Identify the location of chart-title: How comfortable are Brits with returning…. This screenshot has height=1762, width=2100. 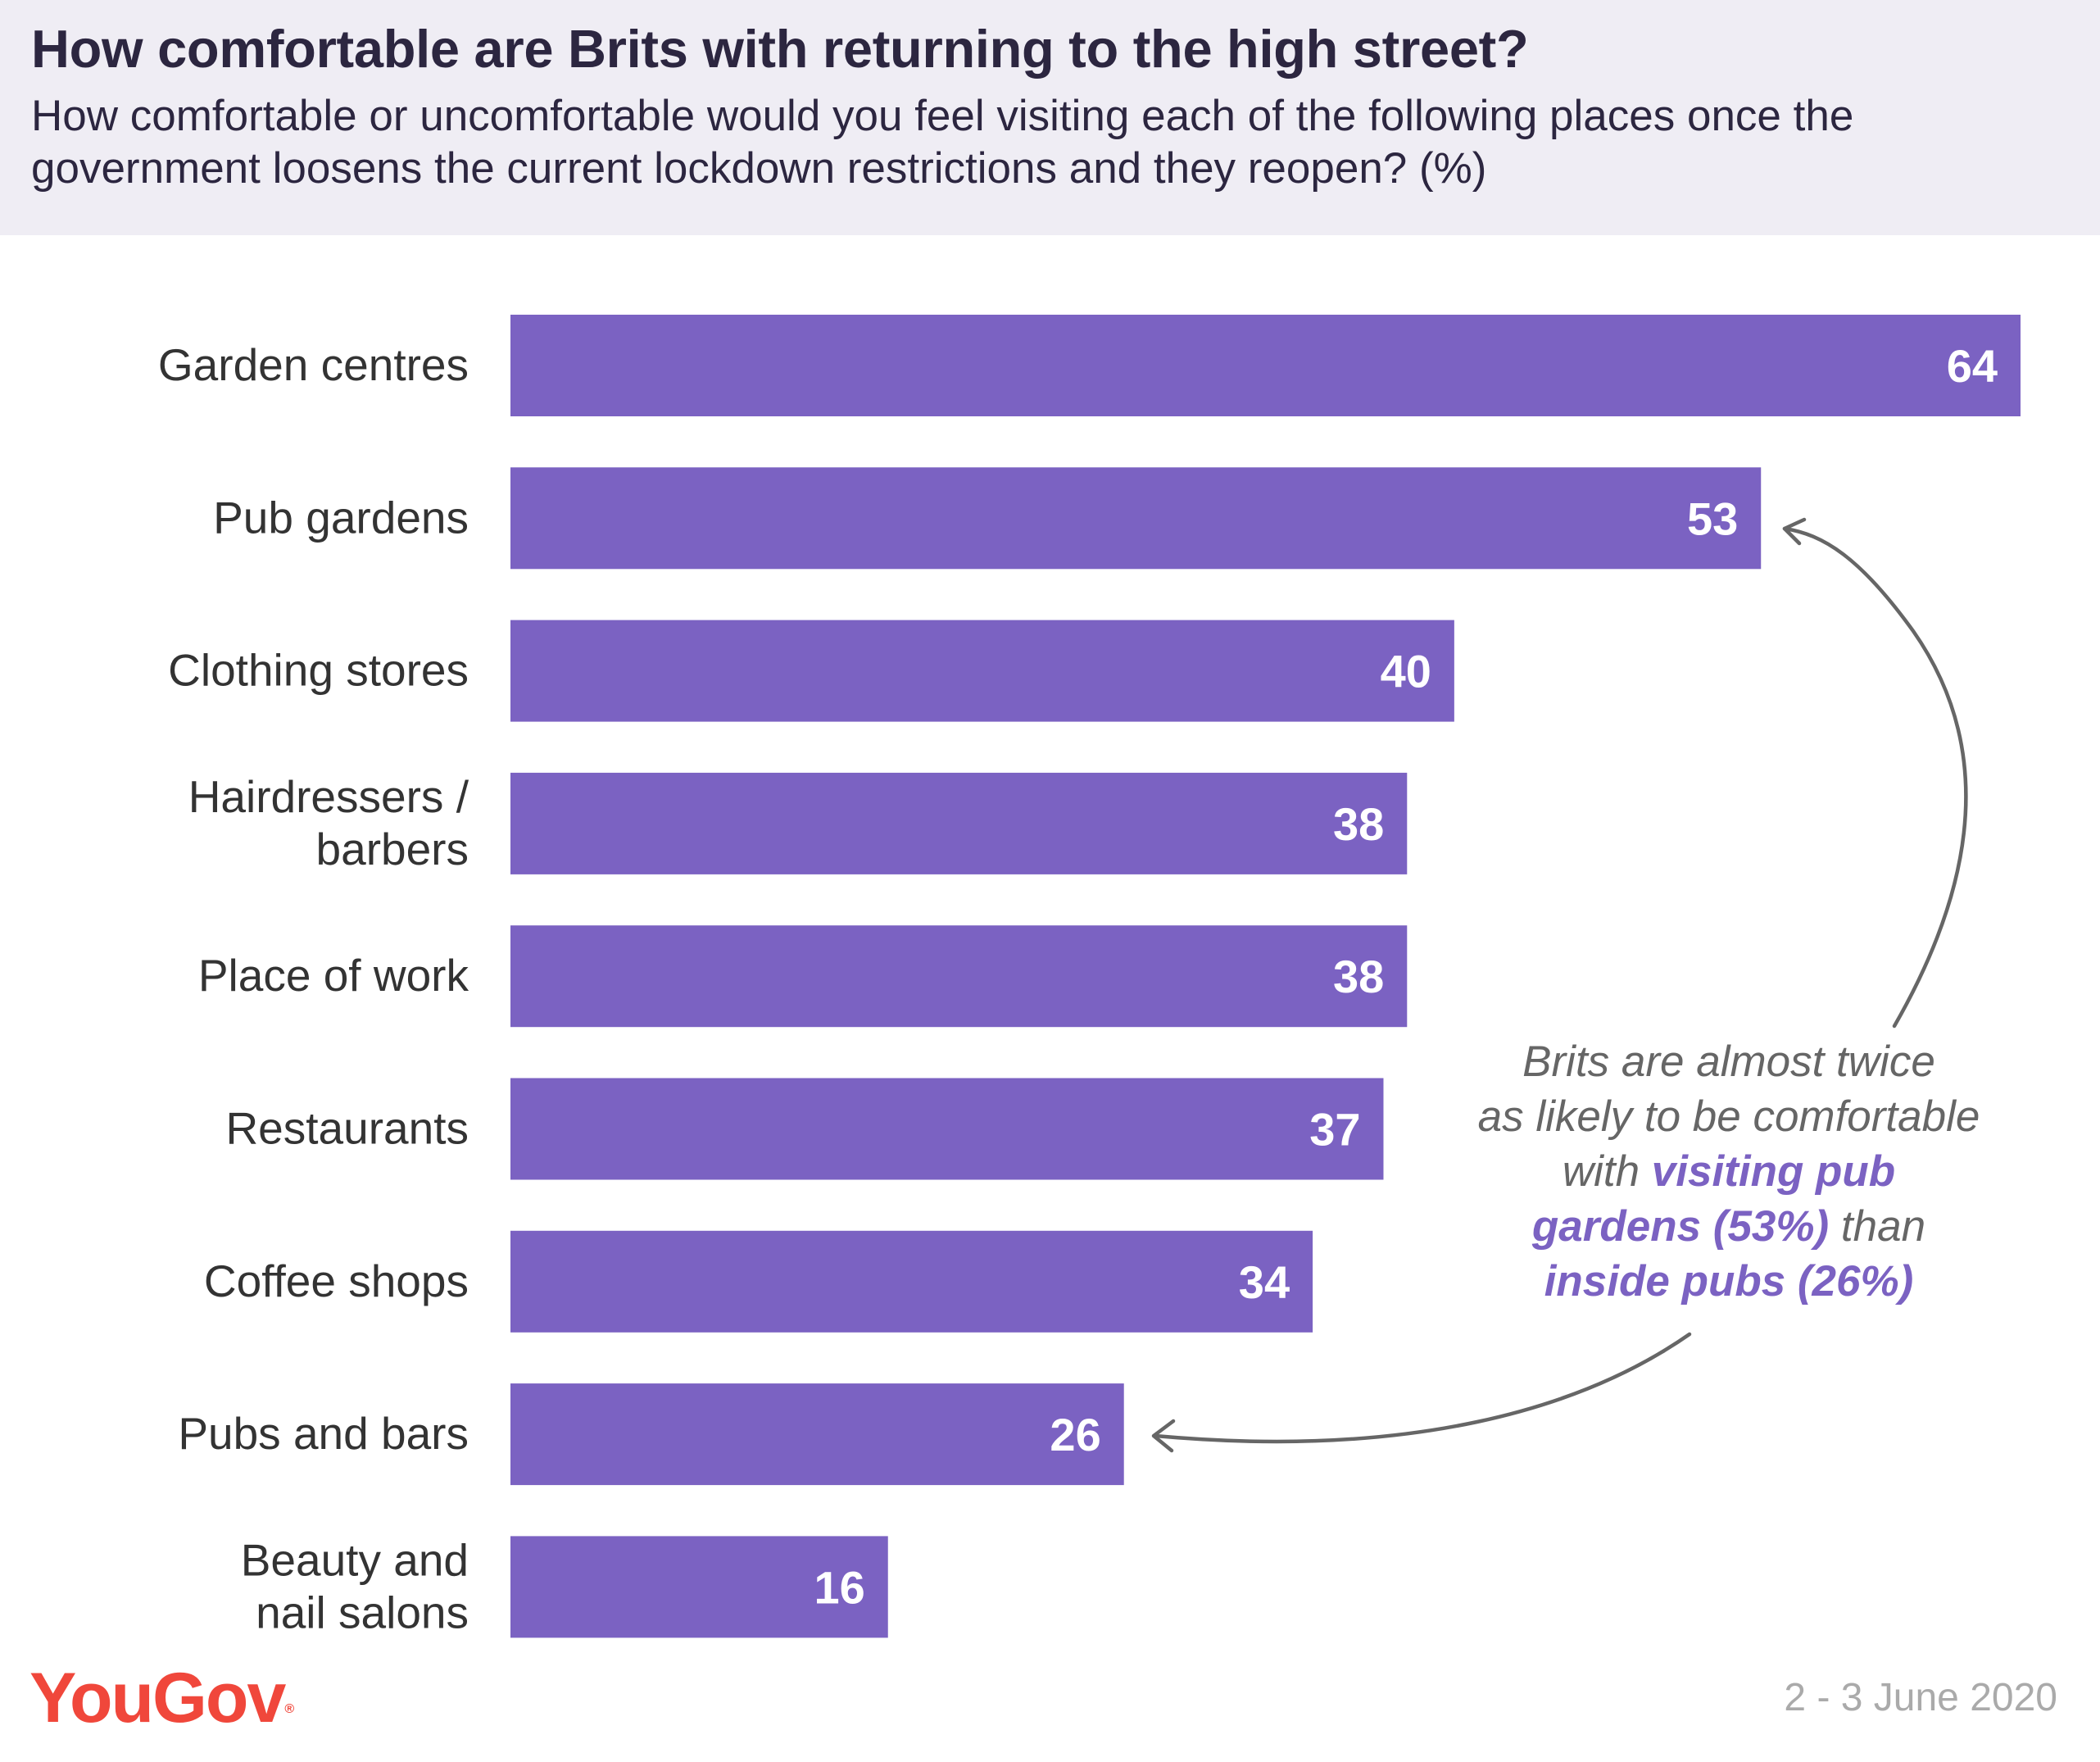
(780, 49).